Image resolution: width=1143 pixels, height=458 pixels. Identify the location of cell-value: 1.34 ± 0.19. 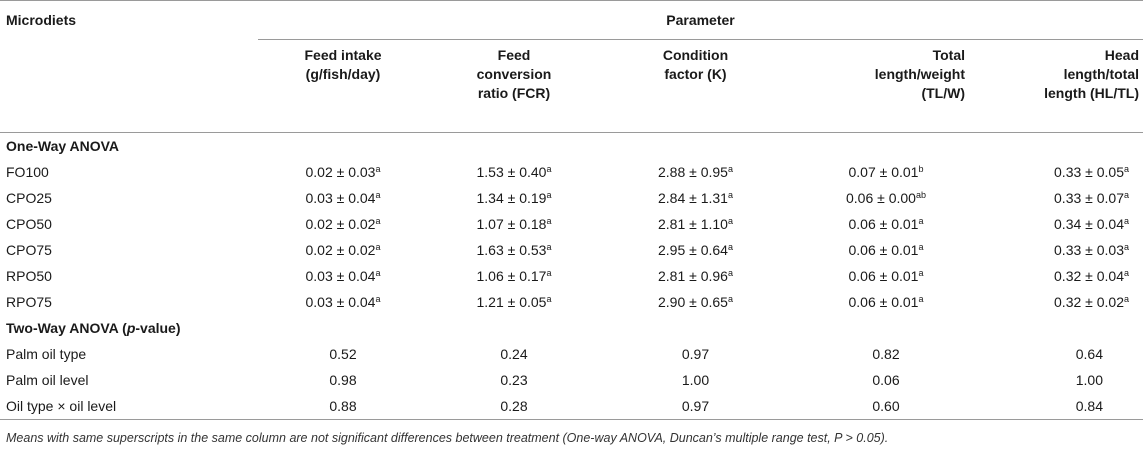
(511, 197).